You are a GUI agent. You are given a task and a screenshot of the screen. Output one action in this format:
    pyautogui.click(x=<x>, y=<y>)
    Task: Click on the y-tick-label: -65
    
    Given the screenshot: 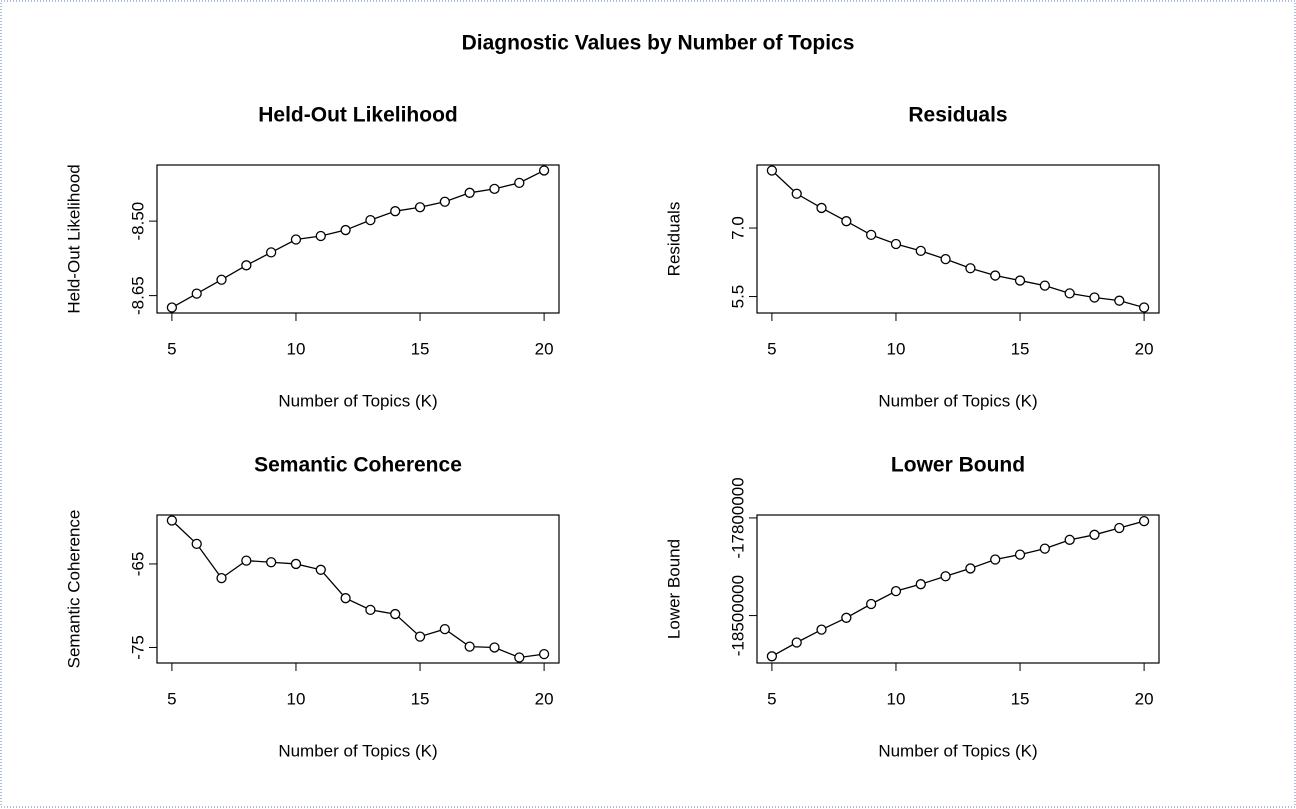 What is the action you would take?
    pyautogui.click(x=137, y=564)
    